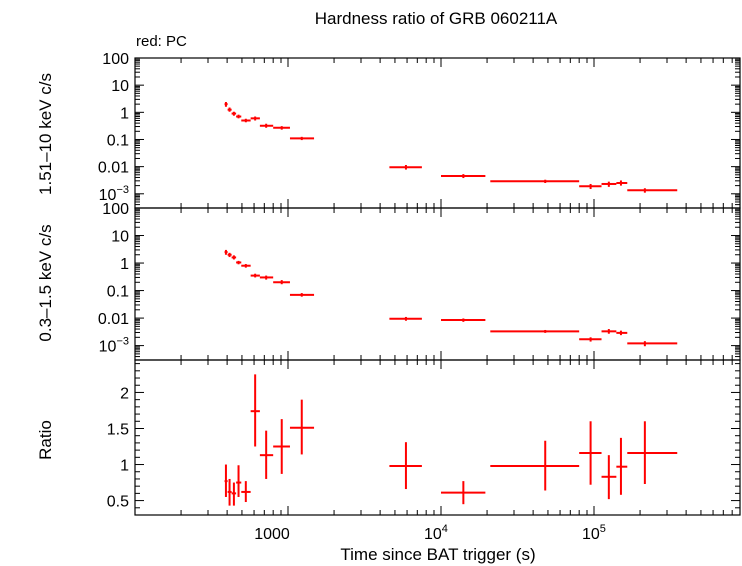 The width and height of the screenshot is (742, 566). What do you see at coordinates (124, 393) in the screenshot?
I see `y-tick-label: 2` at bounding box center [124, 393].